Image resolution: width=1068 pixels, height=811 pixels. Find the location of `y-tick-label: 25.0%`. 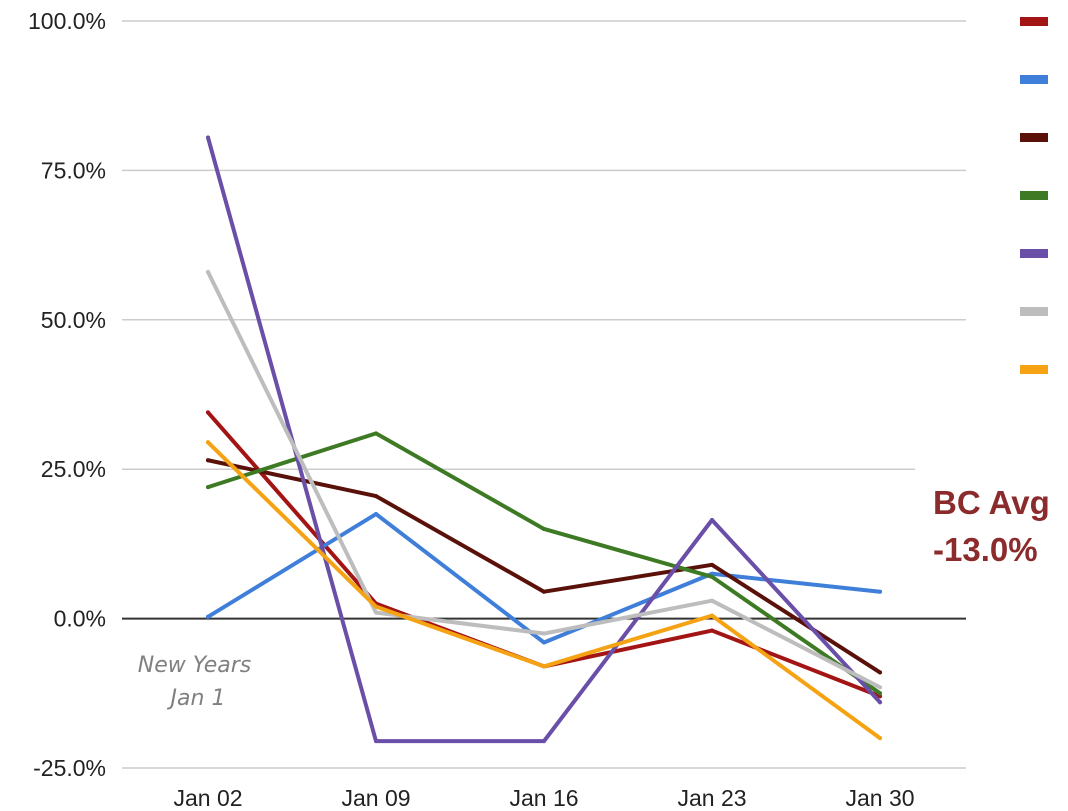

y-tick-label: 25.0% is located at coordinates (73, 469).